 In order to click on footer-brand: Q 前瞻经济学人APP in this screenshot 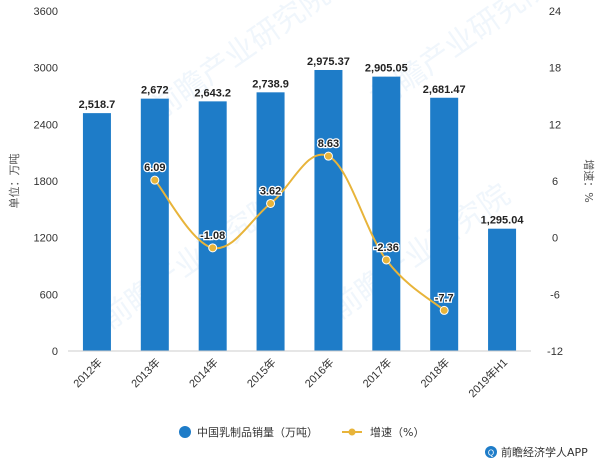, I will do `click(536, 452)`.